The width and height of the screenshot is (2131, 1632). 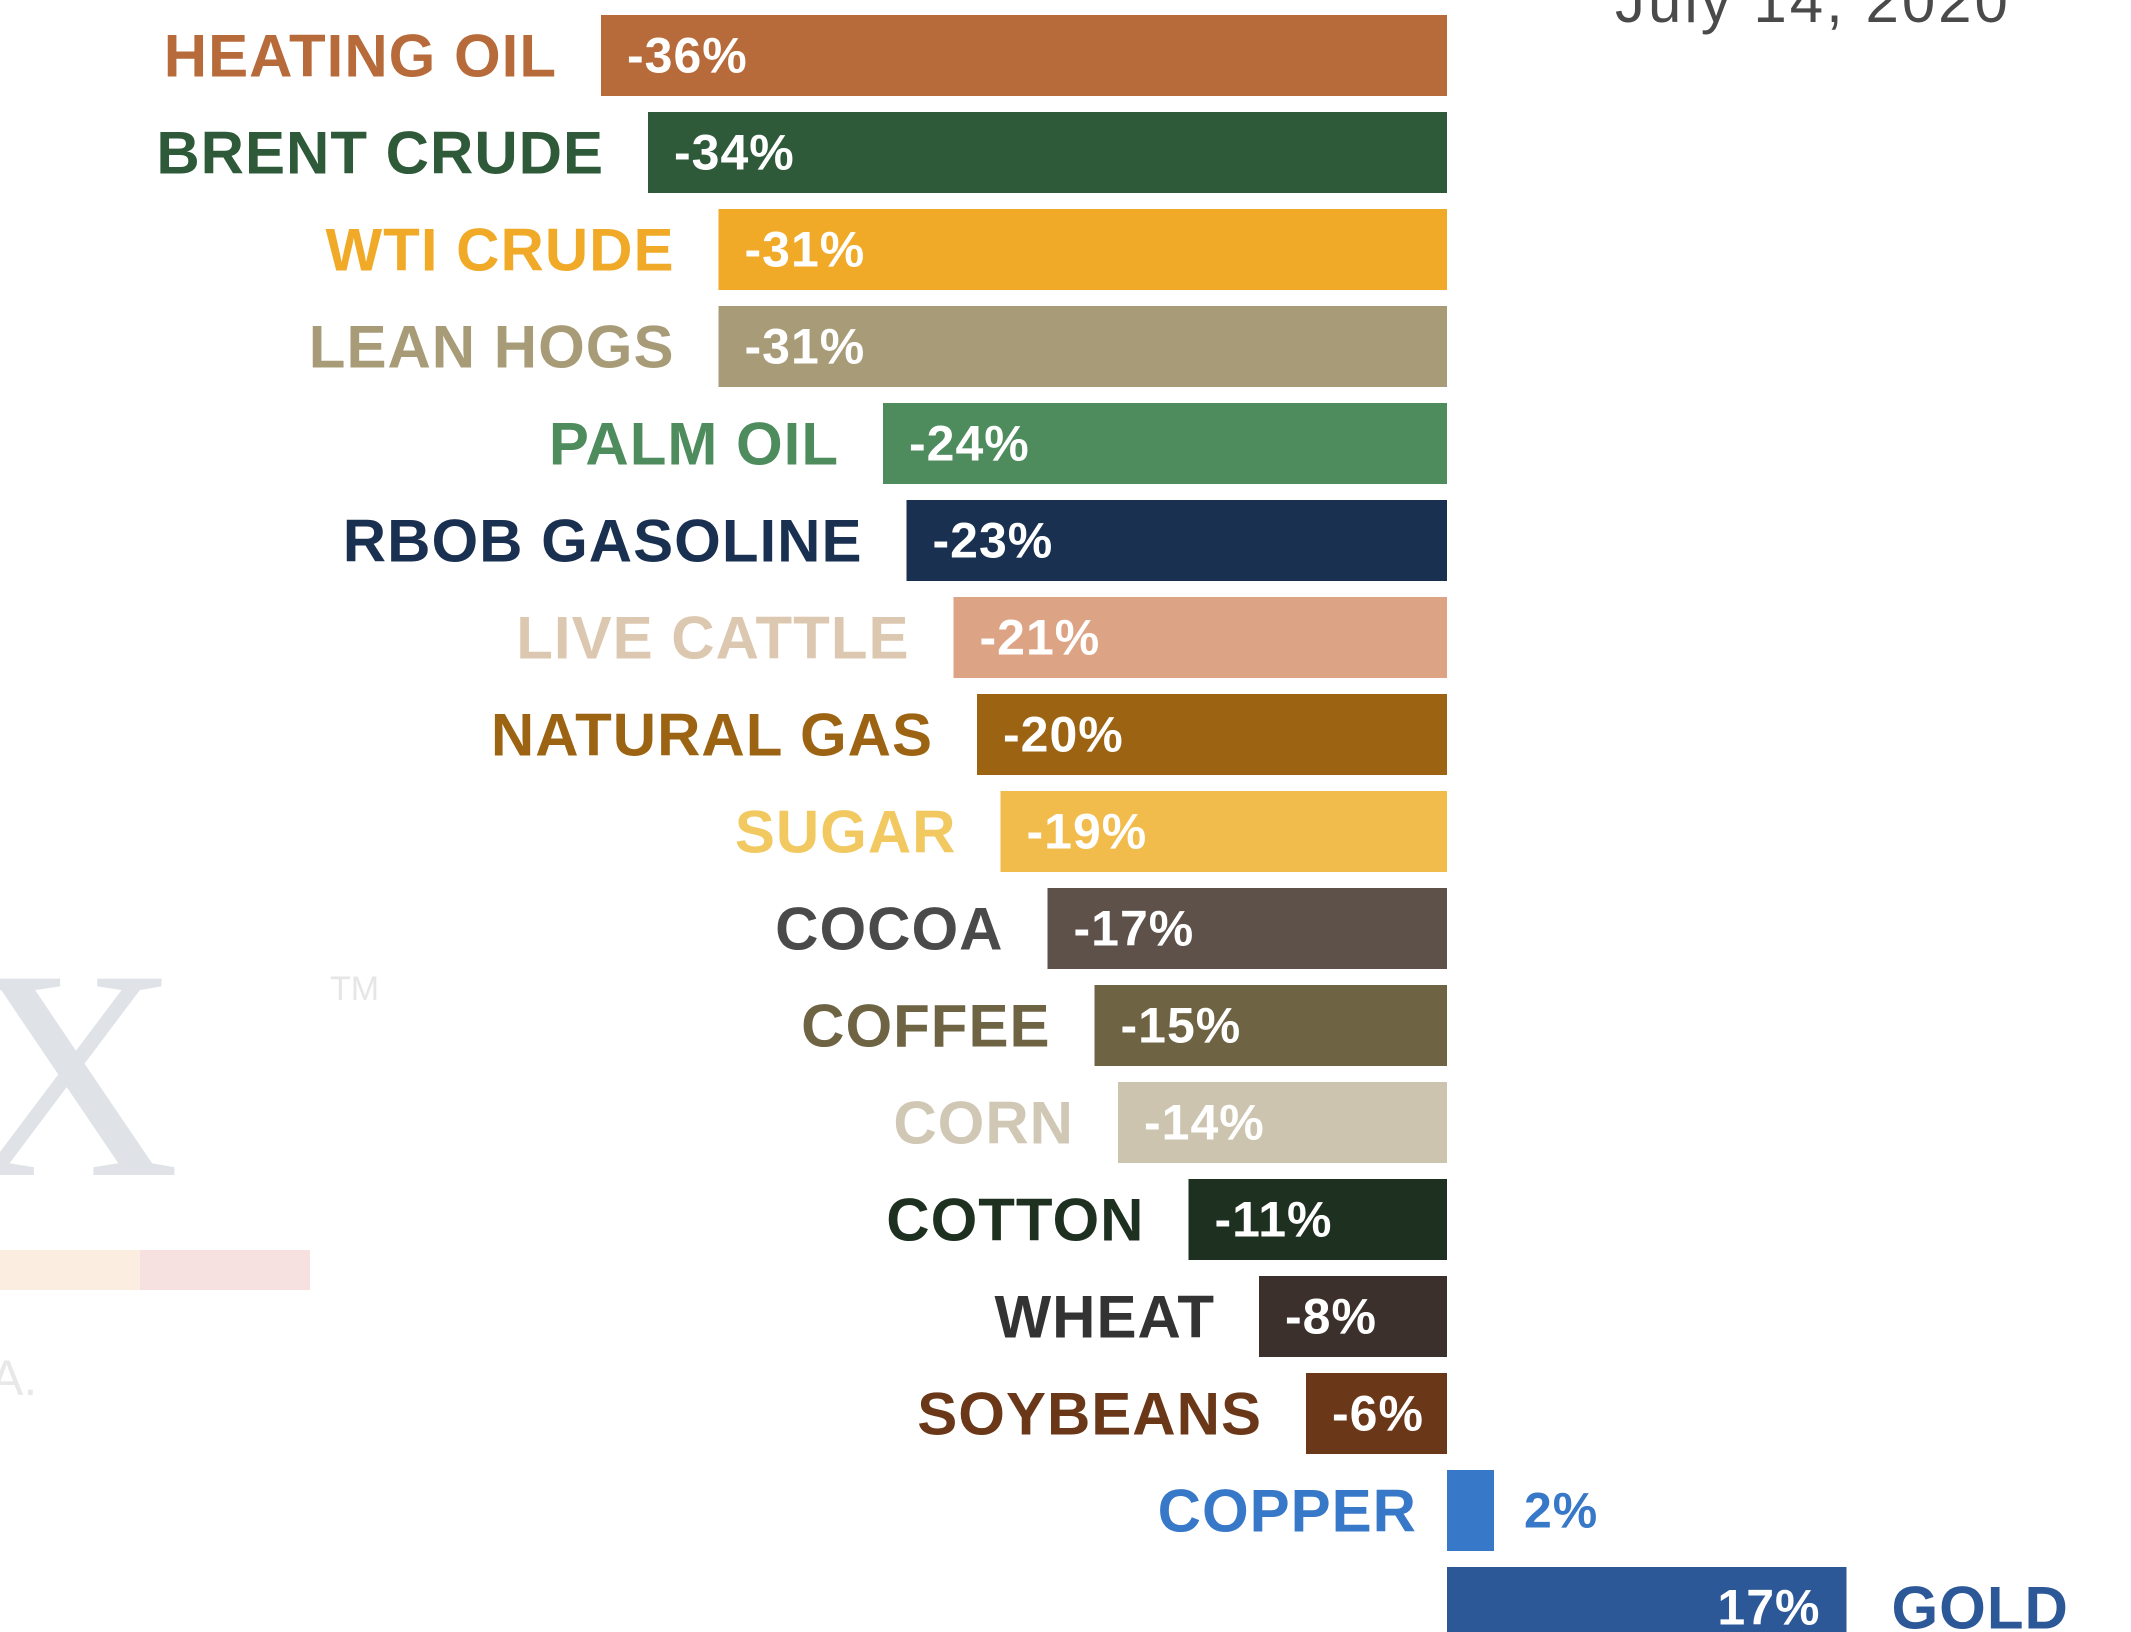 I want to click on watermark-tm: TM, so click(x=354, y=989).